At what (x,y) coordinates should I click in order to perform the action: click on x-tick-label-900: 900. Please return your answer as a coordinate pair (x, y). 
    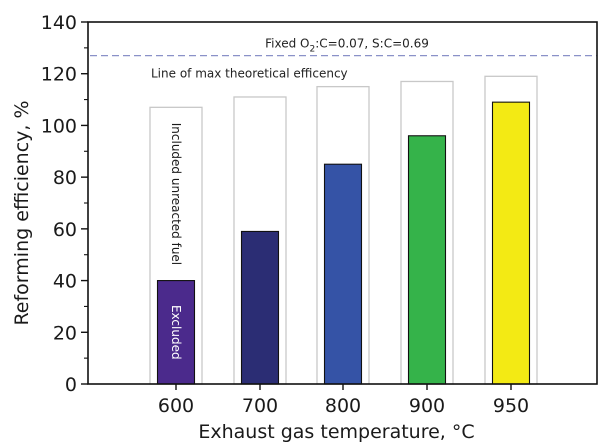
    Looking at the image, I should click on (427, 406).